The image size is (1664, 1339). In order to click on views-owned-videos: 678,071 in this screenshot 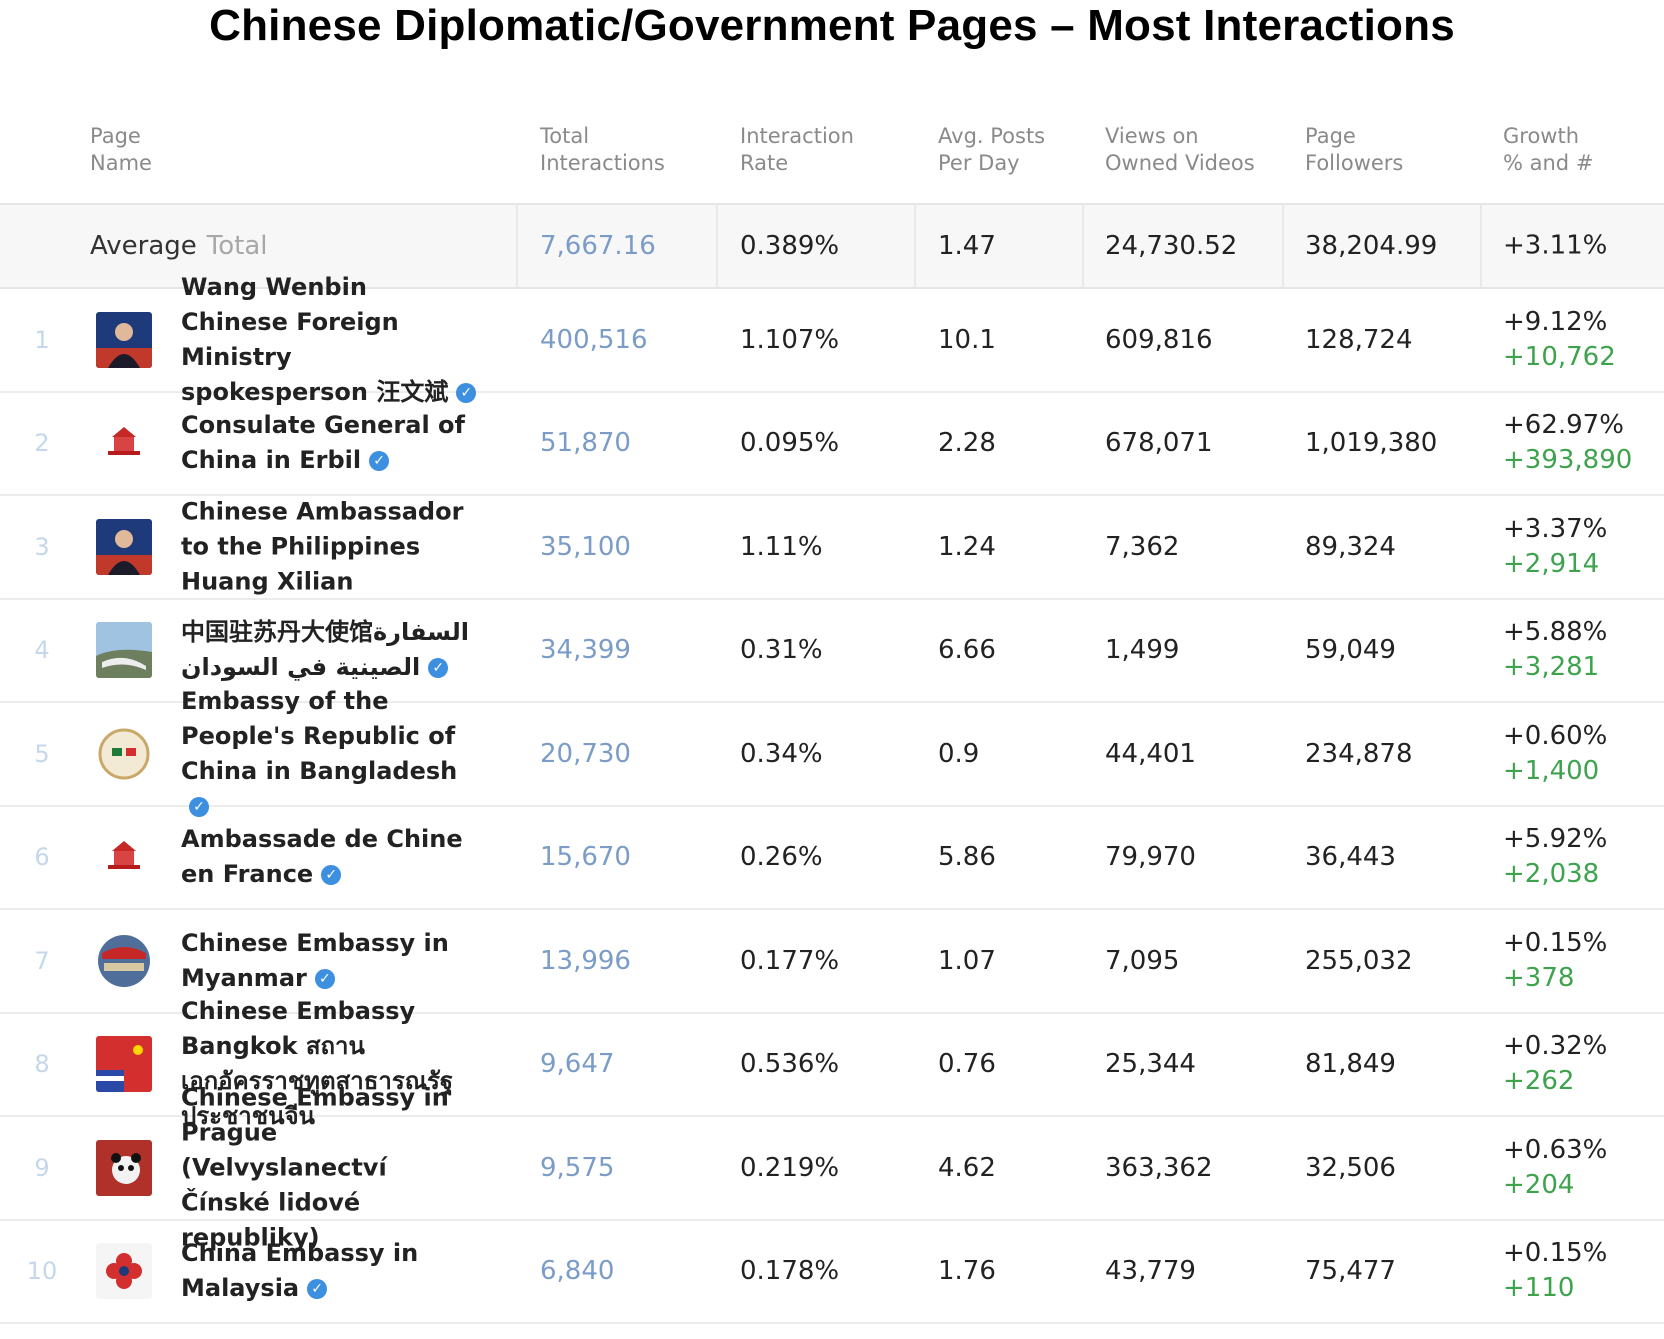, I will do `click(1159, 443)`.